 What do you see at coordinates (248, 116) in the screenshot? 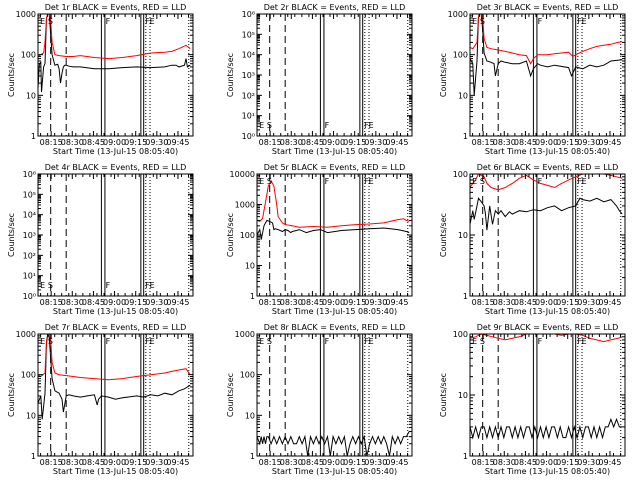
I see `y-tick-label: 10¹` at bounding box center [248, 116].